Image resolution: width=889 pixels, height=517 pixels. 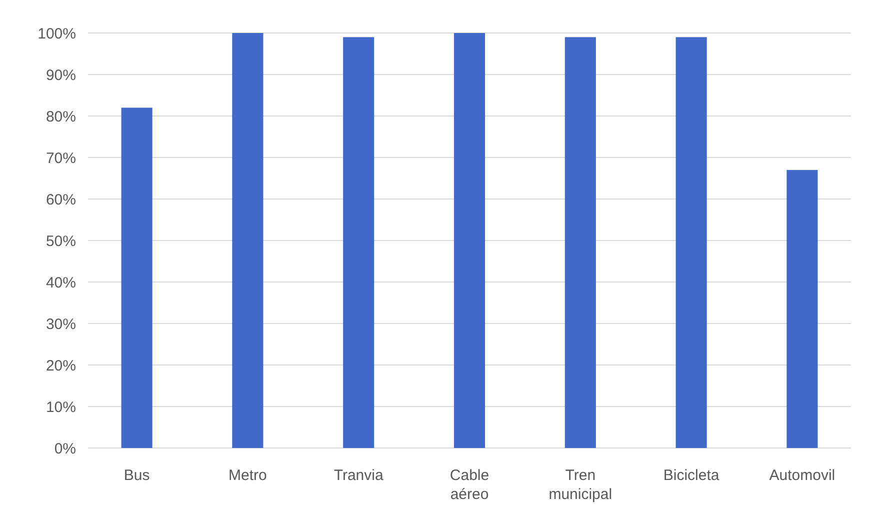 I want to click on y-tick-label: 10%, so click(x=61, y=407).